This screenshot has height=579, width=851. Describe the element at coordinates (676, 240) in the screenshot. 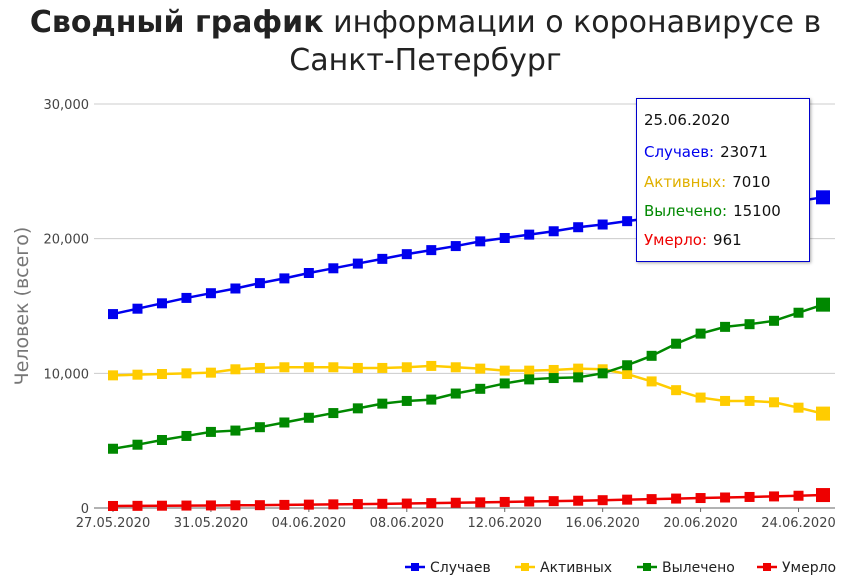

I see `tooltip-label-deaths: Умерло:` at that location.